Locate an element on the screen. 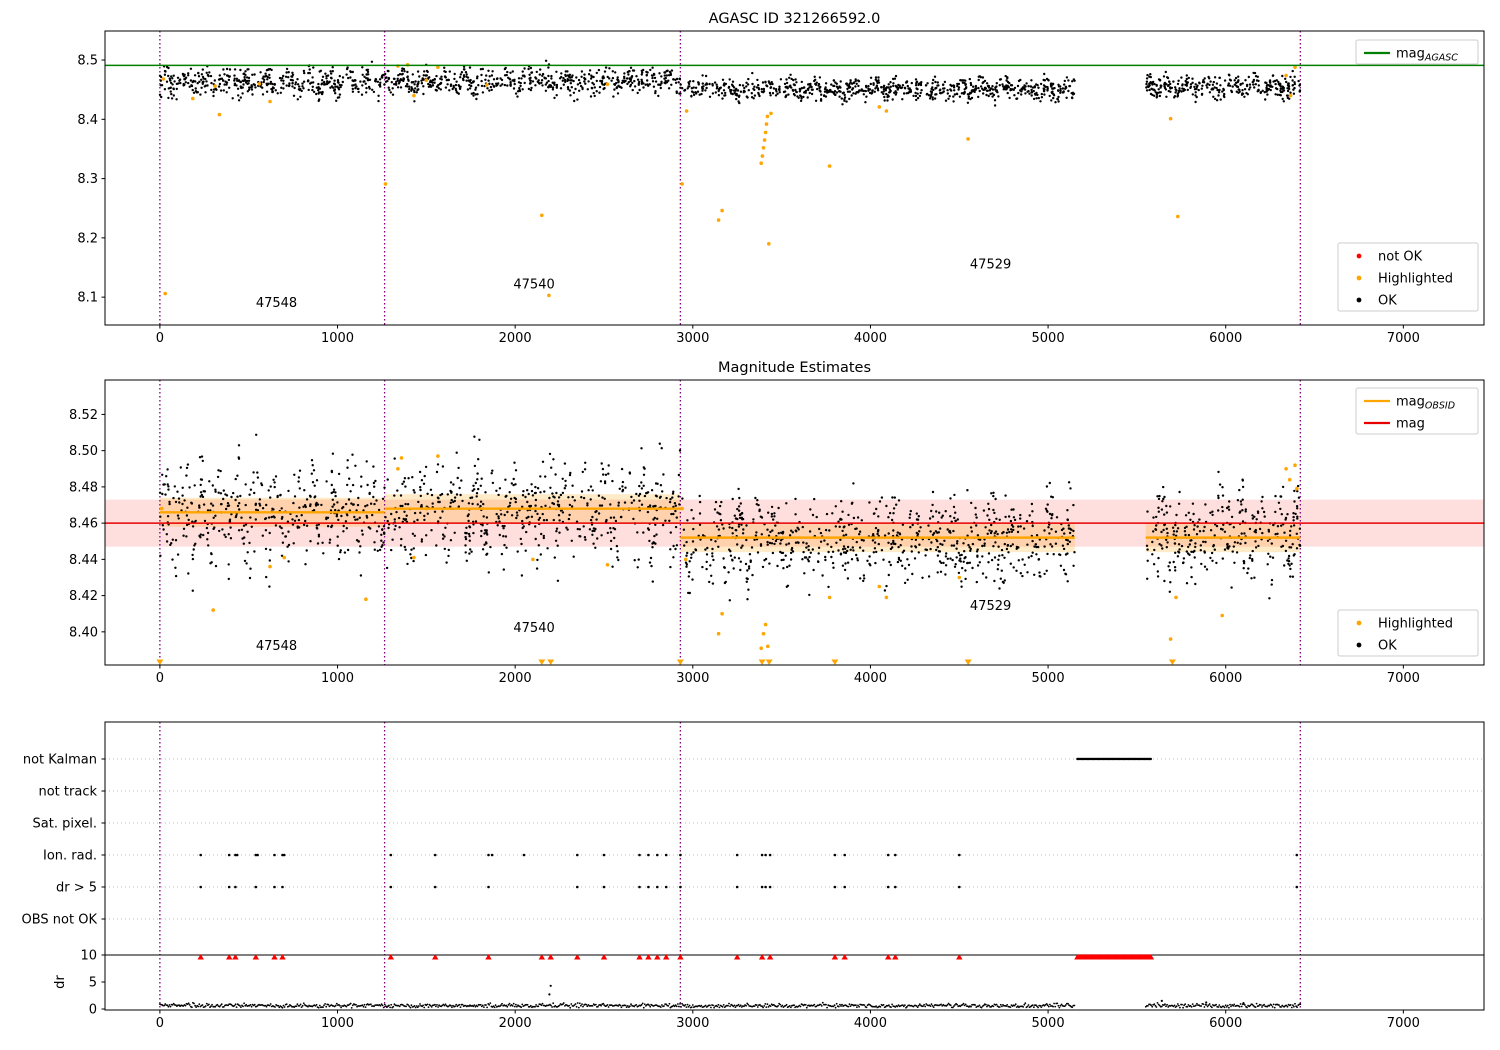 The image size is (1500, 1050). y-tick-label: 8.44 is located at coordinates (83, 560).